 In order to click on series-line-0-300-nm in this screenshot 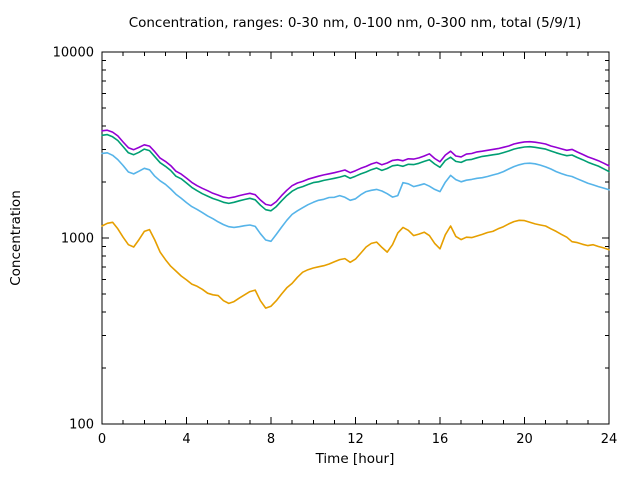, I will do `click(355, 172)`.